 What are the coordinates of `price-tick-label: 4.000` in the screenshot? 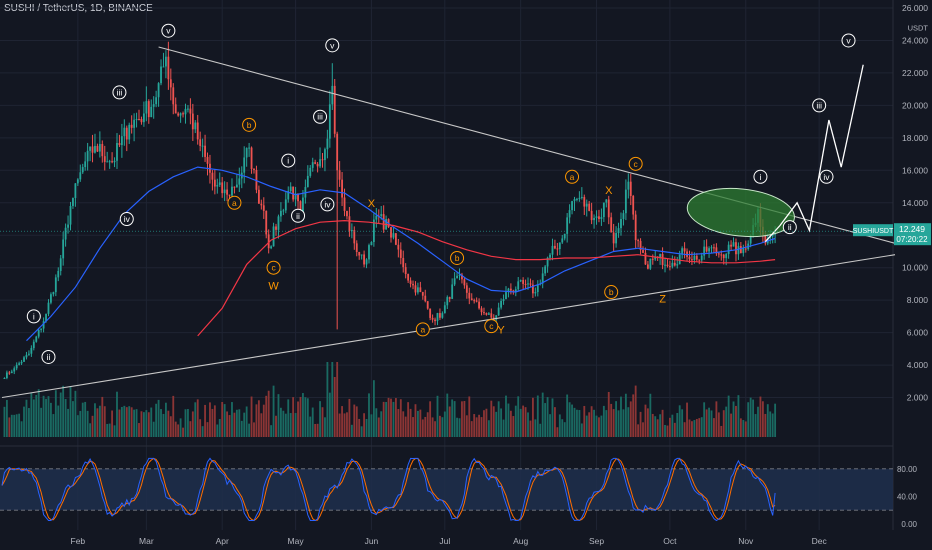 It's located at (918, 365).